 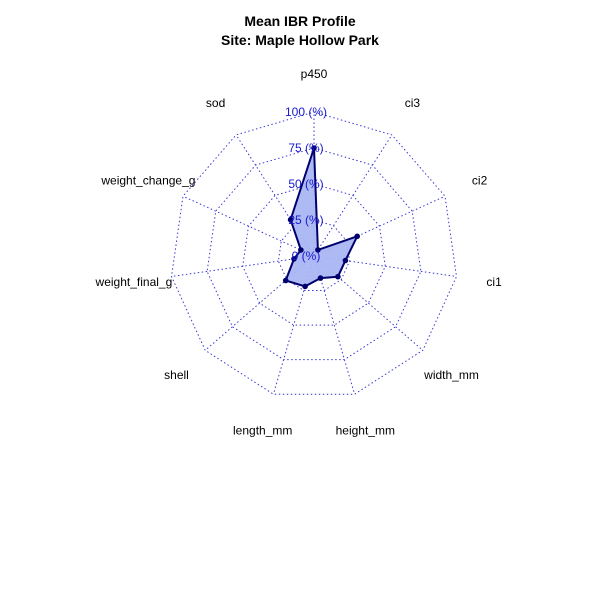 I want to click on tick-label-25: 25 (%), so click(x=305, y=220).